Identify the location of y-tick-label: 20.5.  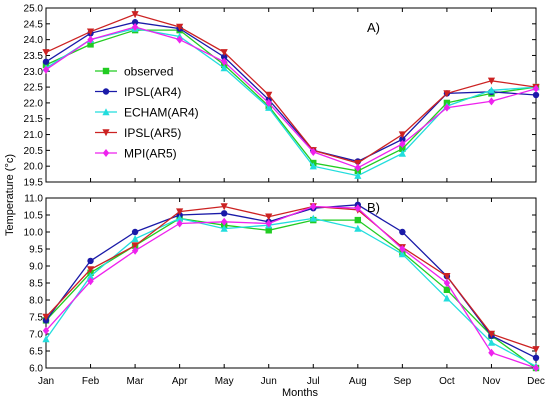
(34, 151).